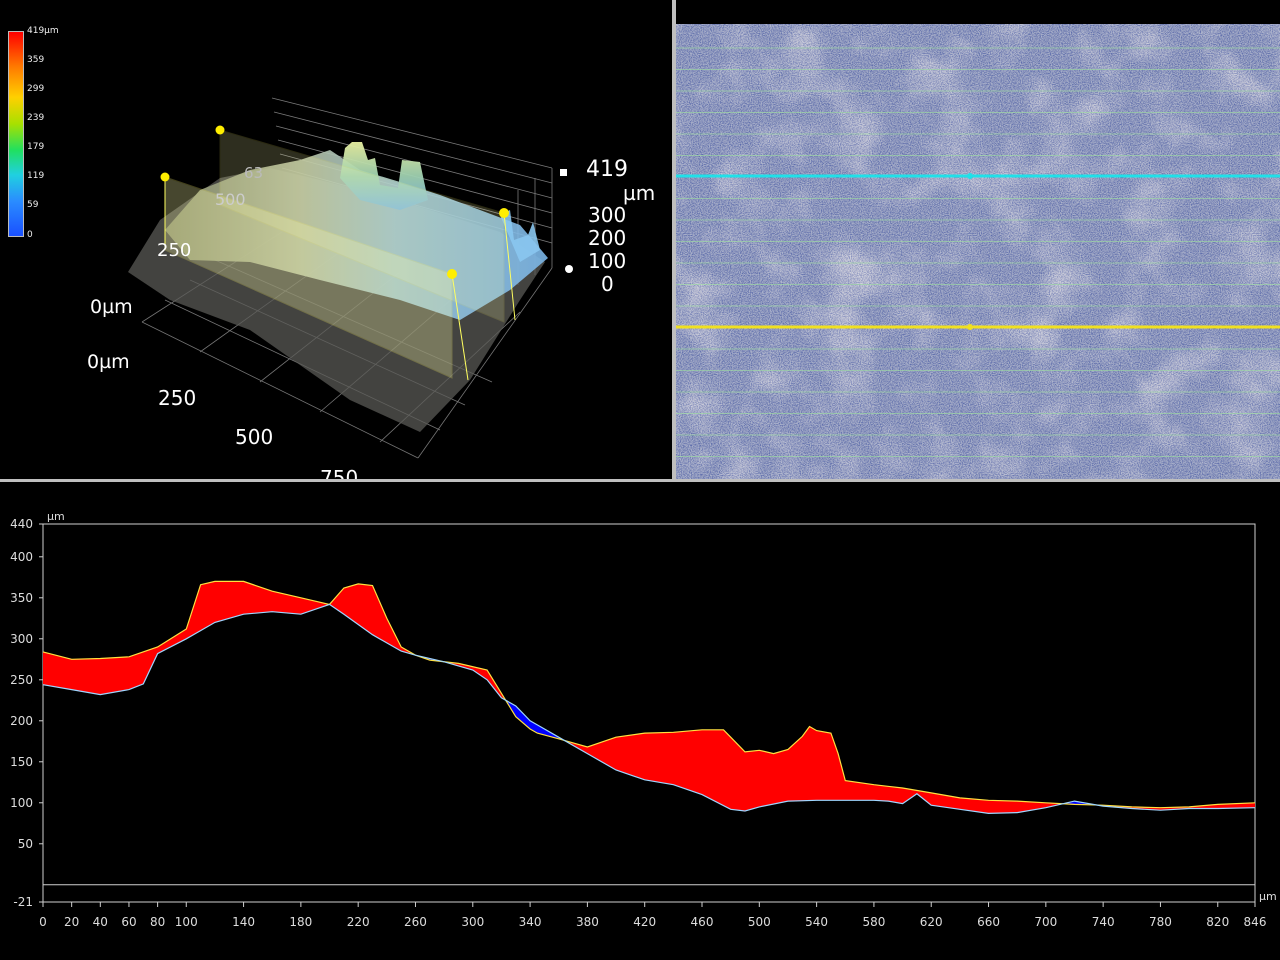  What do you see at coordinates (36, 89) in the screenshot?
I see `legend-tick: 299` at bounding box center [36, 89].